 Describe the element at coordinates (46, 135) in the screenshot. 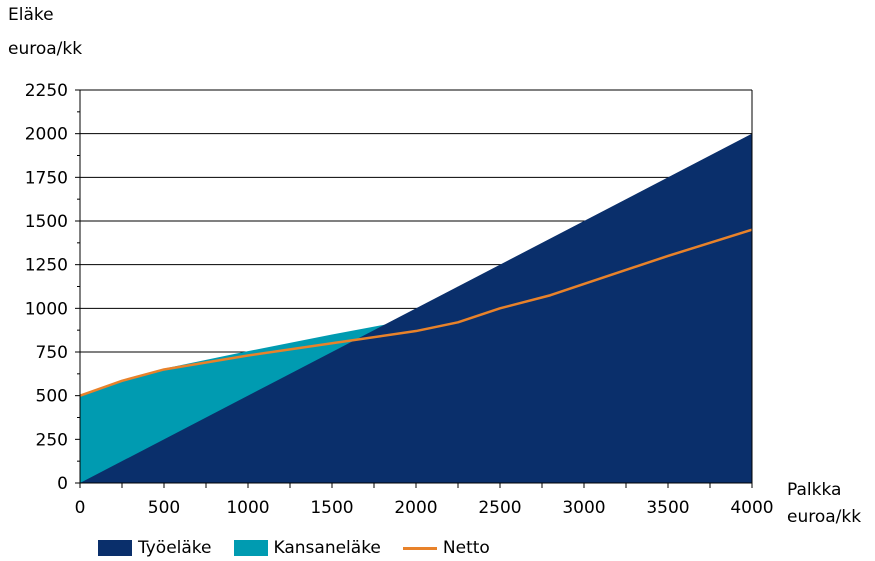

I see `y-tick-label-2000: 2000` at that location.